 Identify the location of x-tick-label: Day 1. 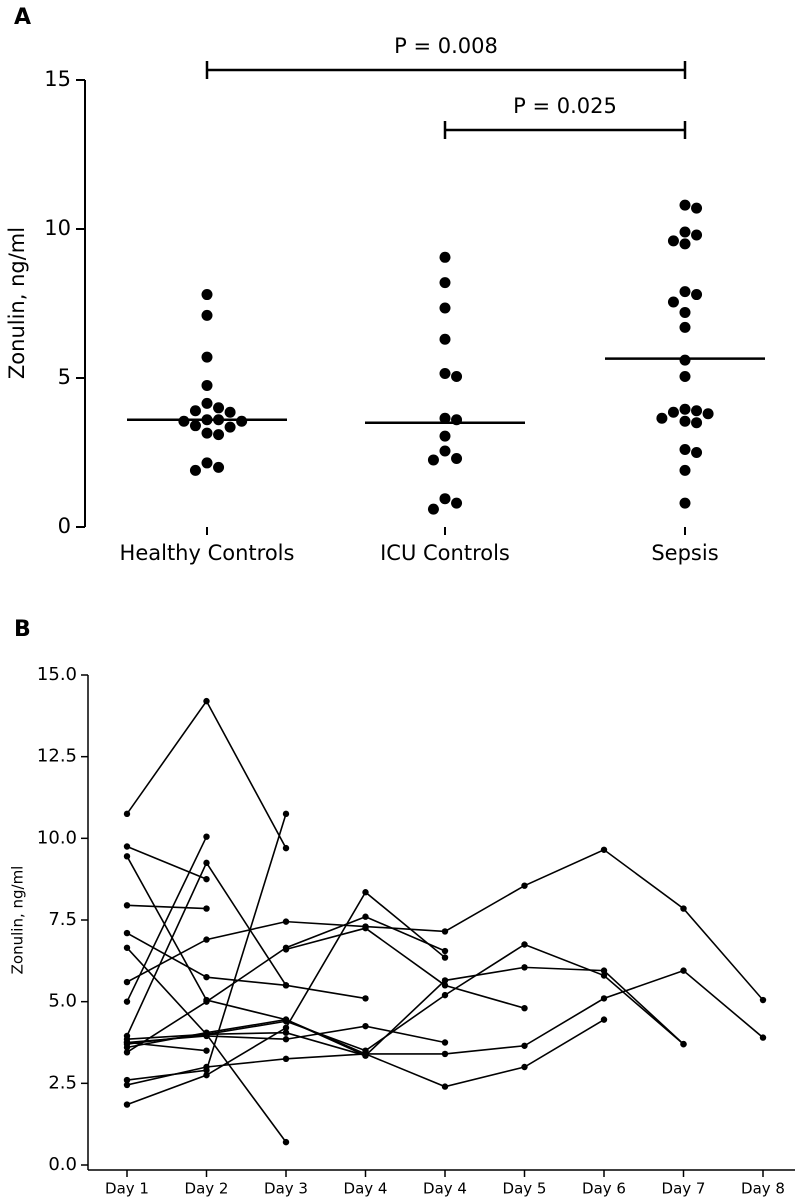
(127, 1189).